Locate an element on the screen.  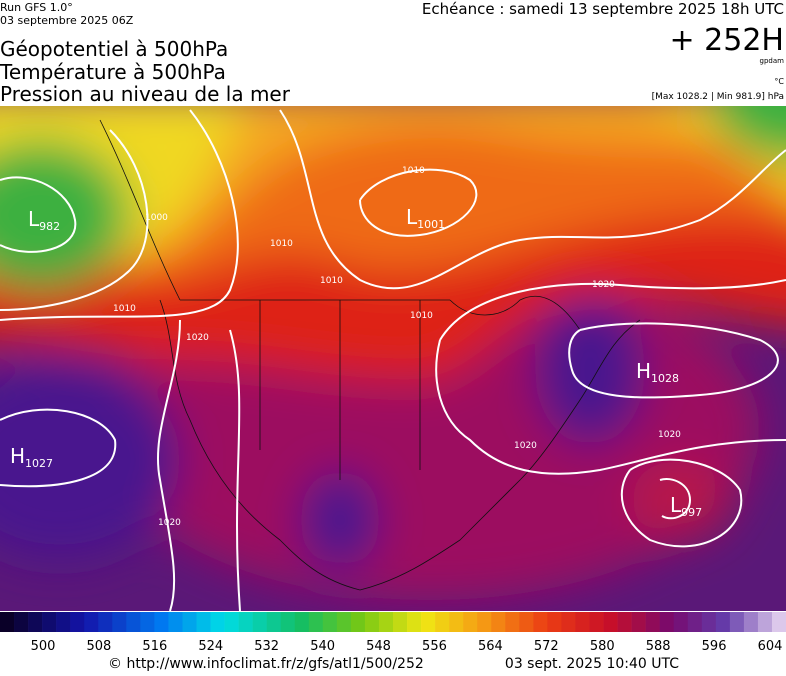
pressure-center: L982 is located at coordinates (44, 220).